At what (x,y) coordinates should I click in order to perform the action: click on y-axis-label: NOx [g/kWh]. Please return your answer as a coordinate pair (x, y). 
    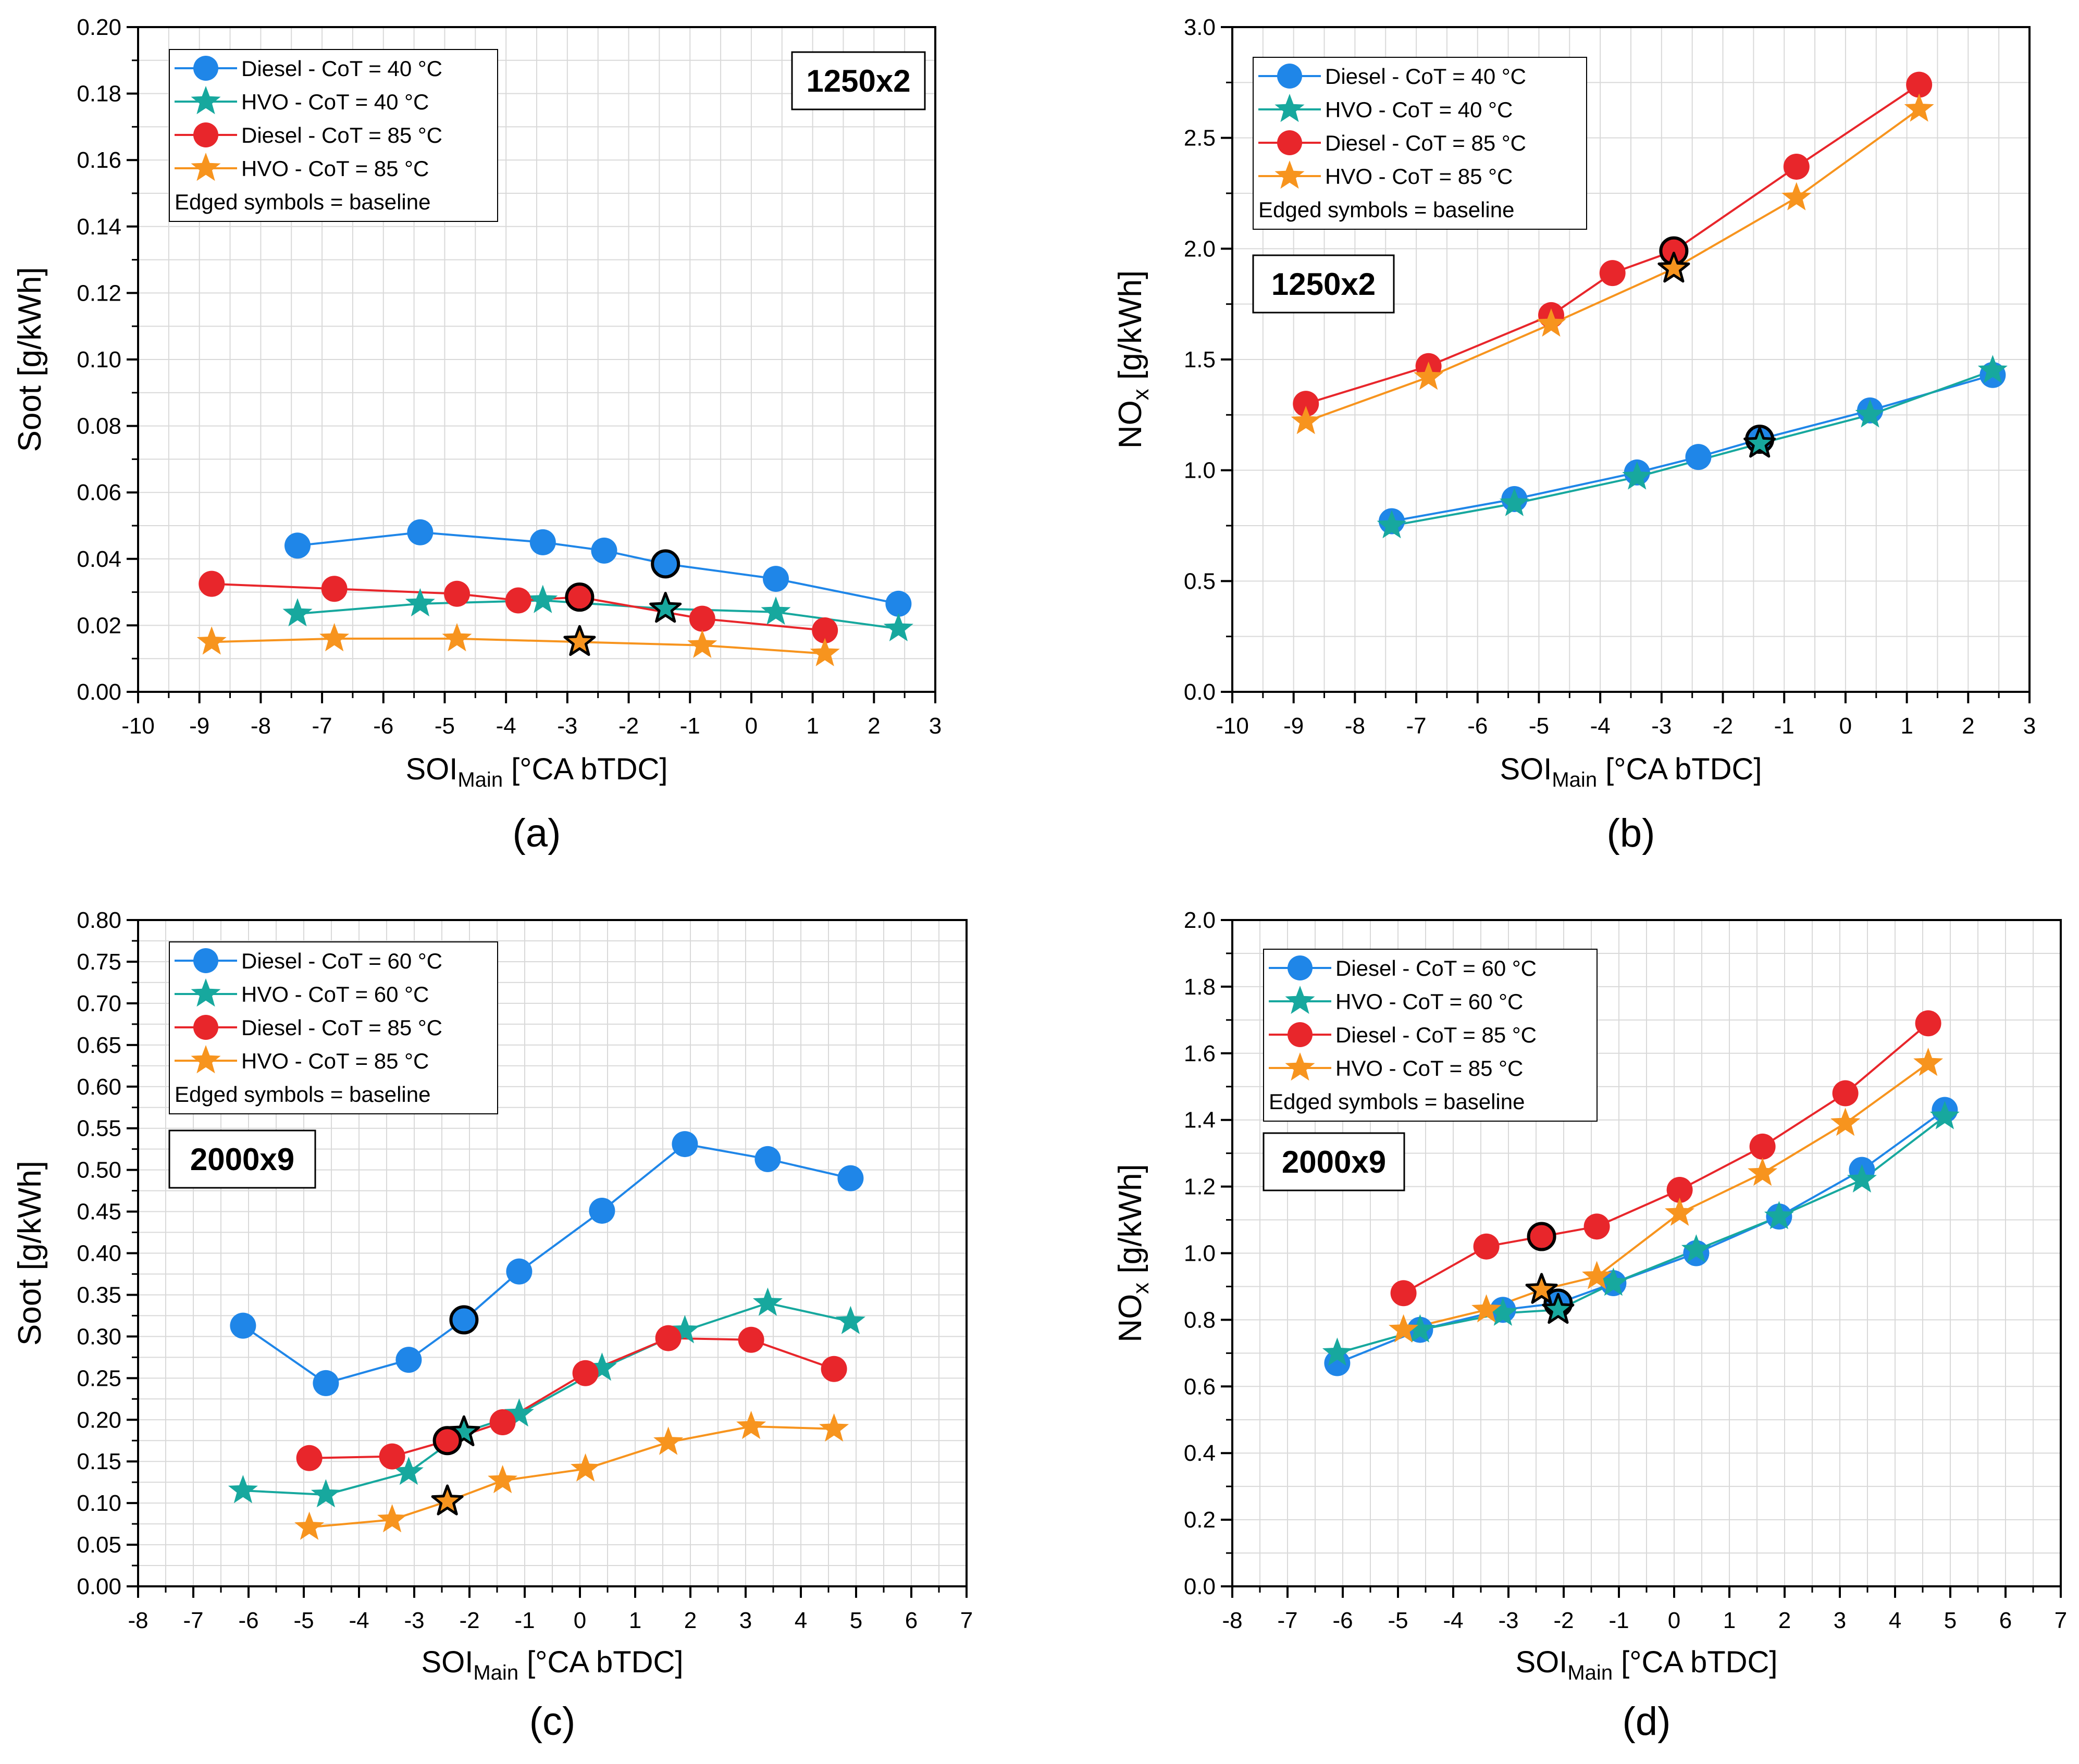
    Looking at the image, I should click on (1133, 359).